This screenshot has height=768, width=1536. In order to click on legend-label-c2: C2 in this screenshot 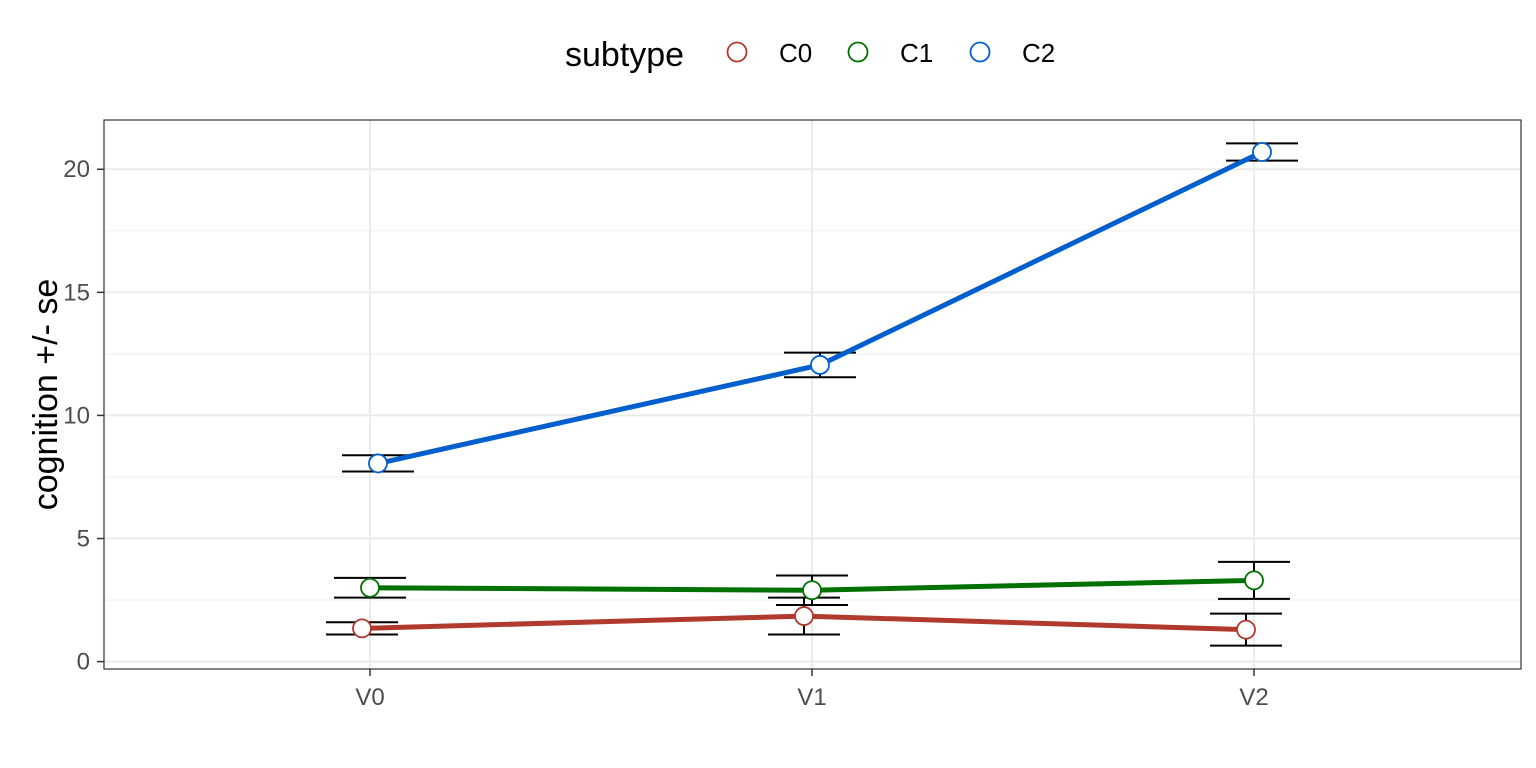, I will do `click(1038, 53)`.